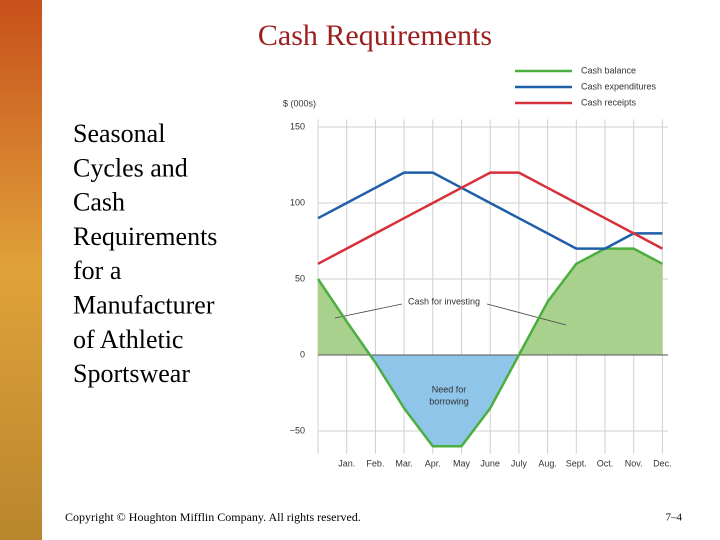 The width and height of the screenshot is (720, 540). What do you see at coordinates (99, 202) in the screenshot?
I see `body-line: Cash` at bounding box center [99, 202].